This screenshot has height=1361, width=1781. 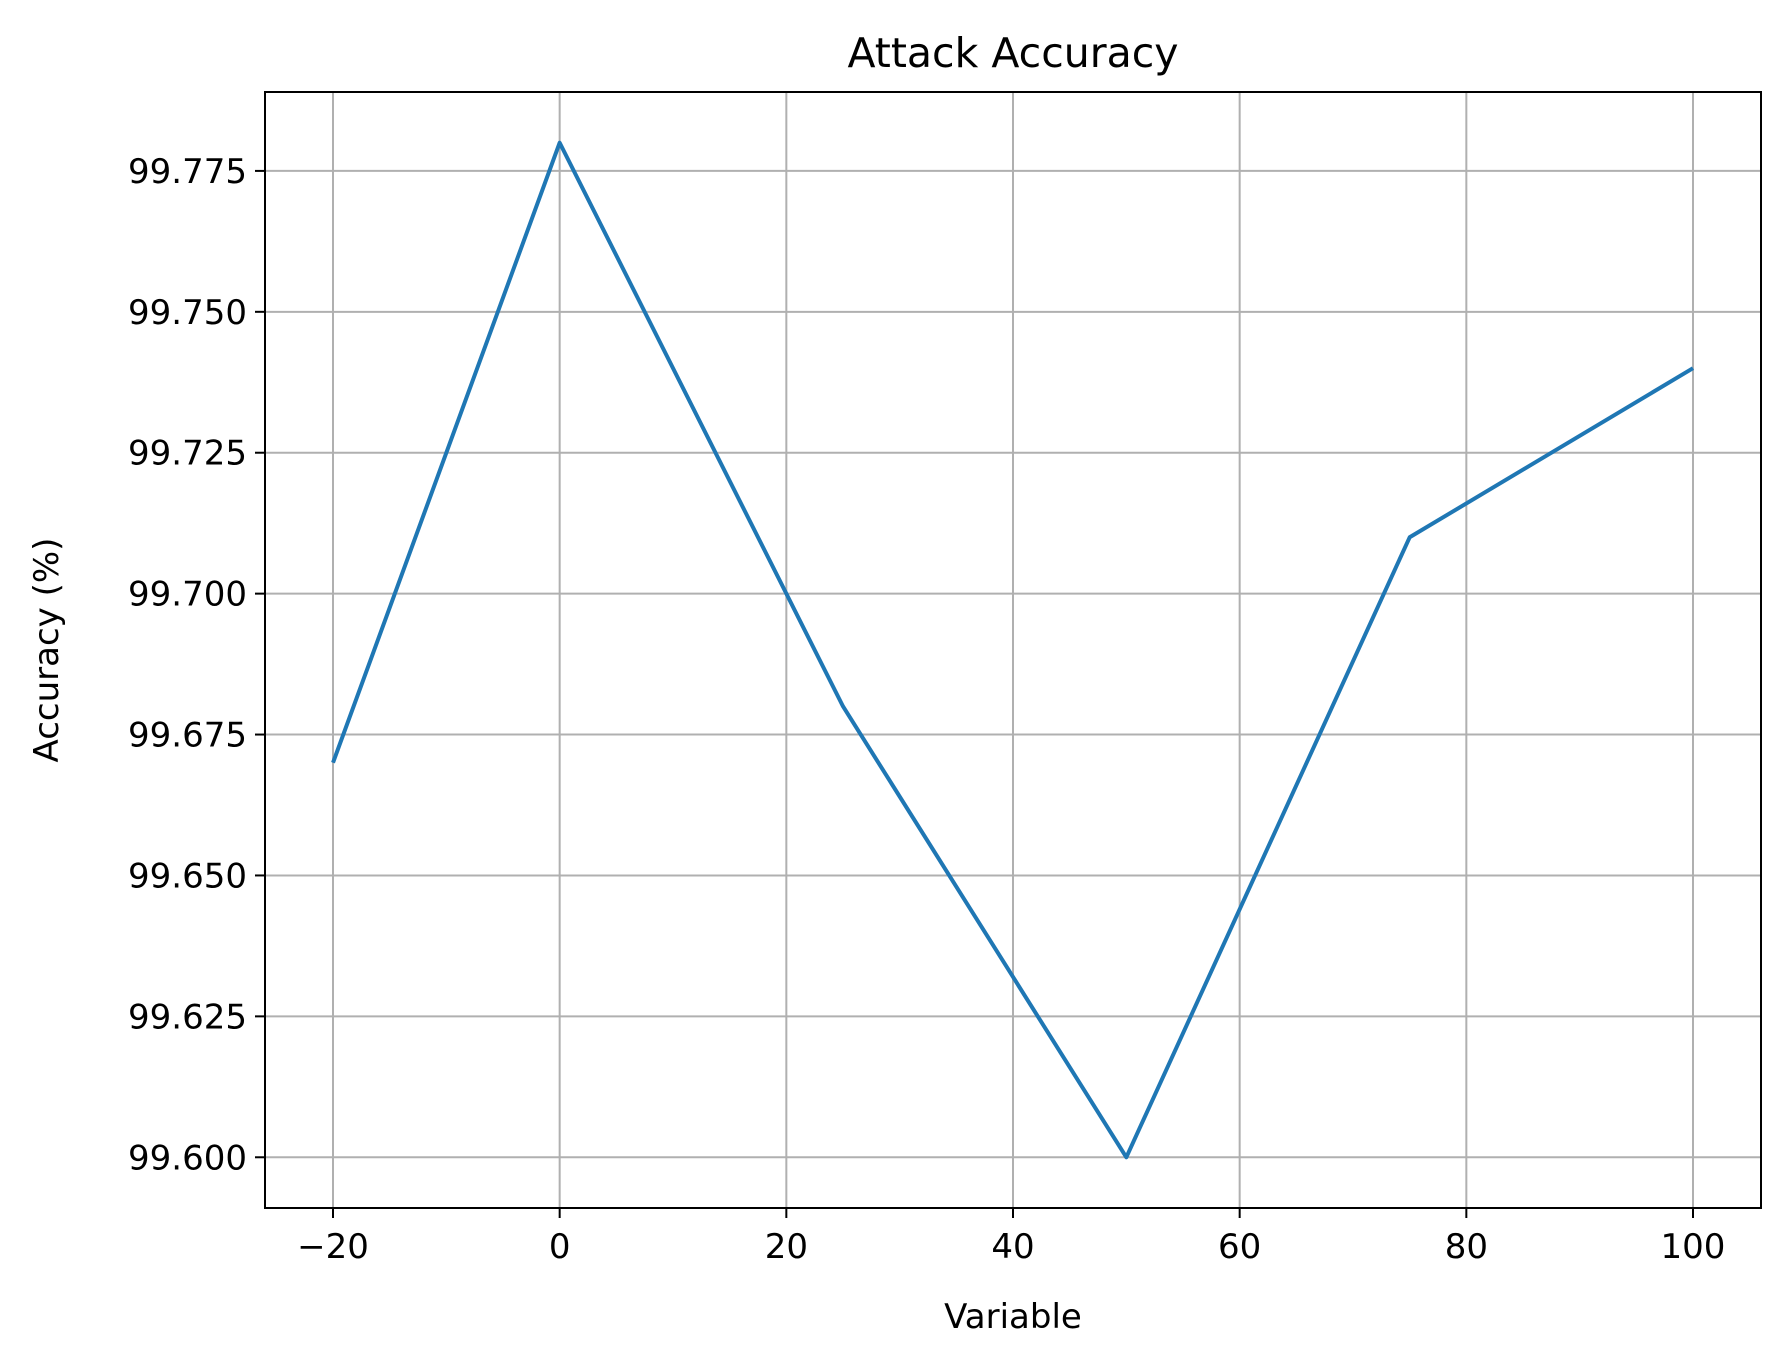 I want to click on y-tick-label: 99.750, so click(x=187, y=313).